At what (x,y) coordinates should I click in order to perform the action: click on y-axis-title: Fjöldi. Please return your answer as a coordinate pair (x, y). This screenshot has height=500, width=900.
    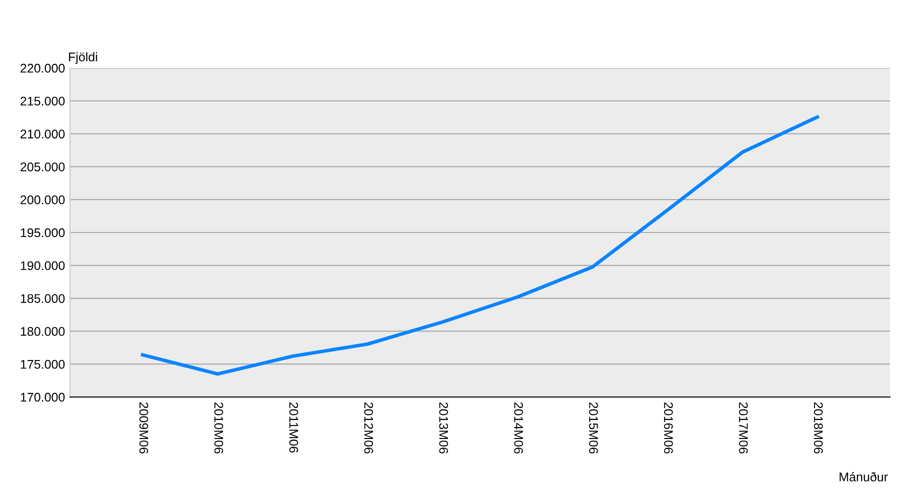
    Looking at the image, I should click on (83, 58).